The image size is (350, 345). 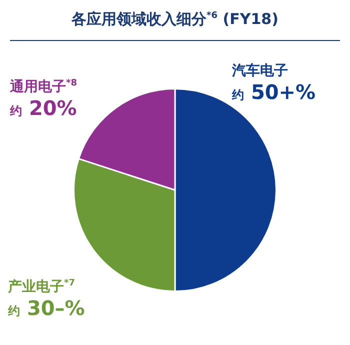 I want to click on data-label: 约 30–%, so click(x=46, y=308).